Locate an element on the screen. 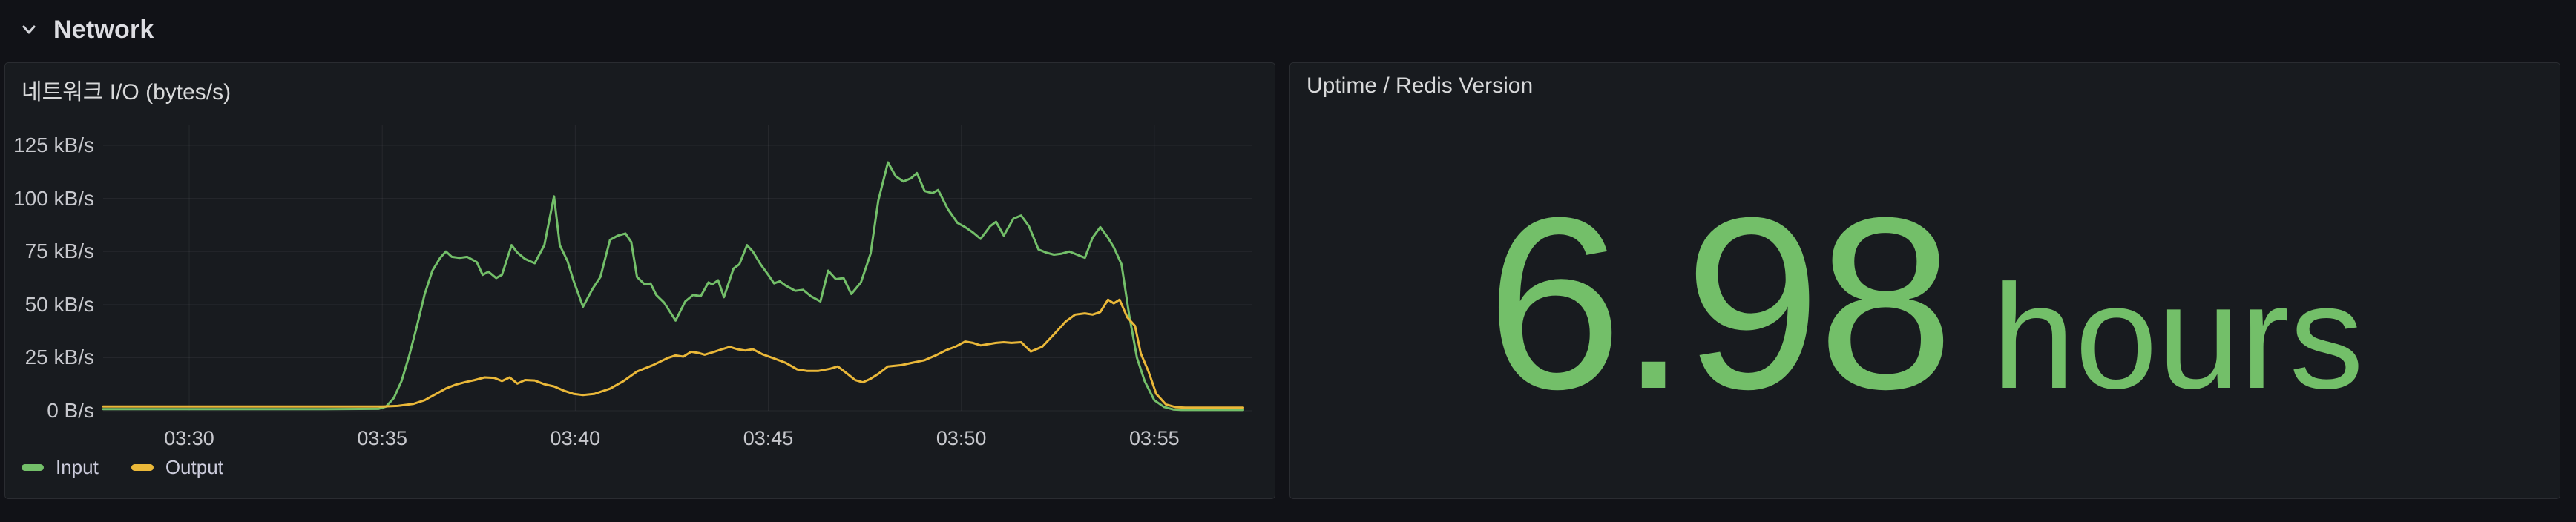 The width and height of the screenshot is (2576, 522). x-tick-label: 03:50 is located at coordinates (962, 438).